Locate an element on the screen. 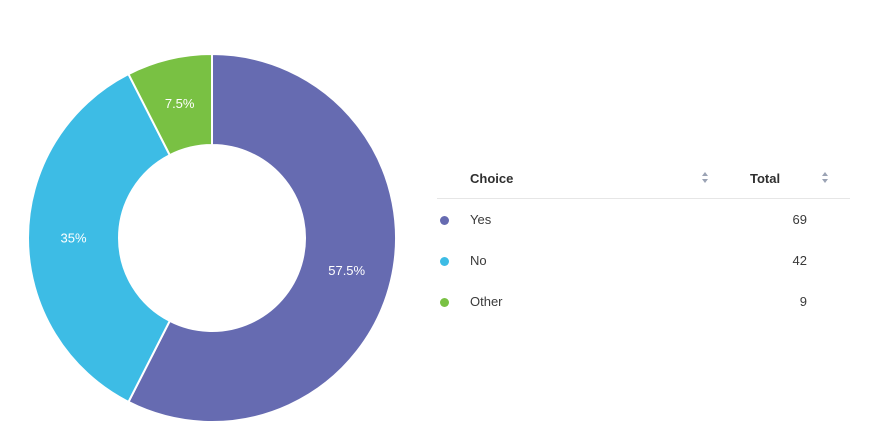  table-row: Other 9 is located at coordinates (643, 301).